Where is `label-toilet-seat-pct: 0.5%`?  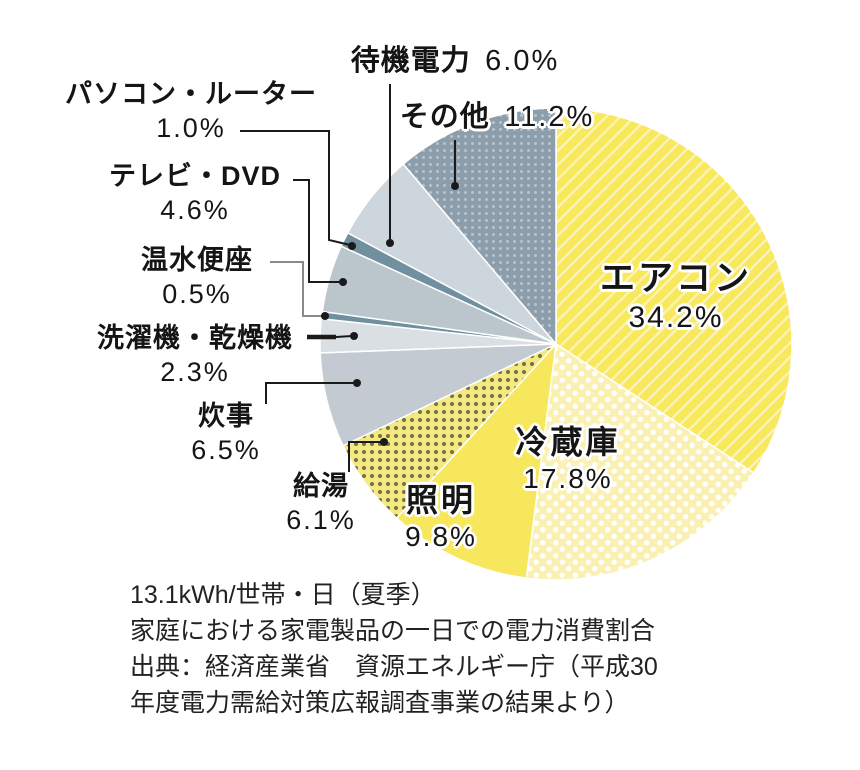 label-toilet-seat-pct: 0.5% is located at coordinates (197, 294).